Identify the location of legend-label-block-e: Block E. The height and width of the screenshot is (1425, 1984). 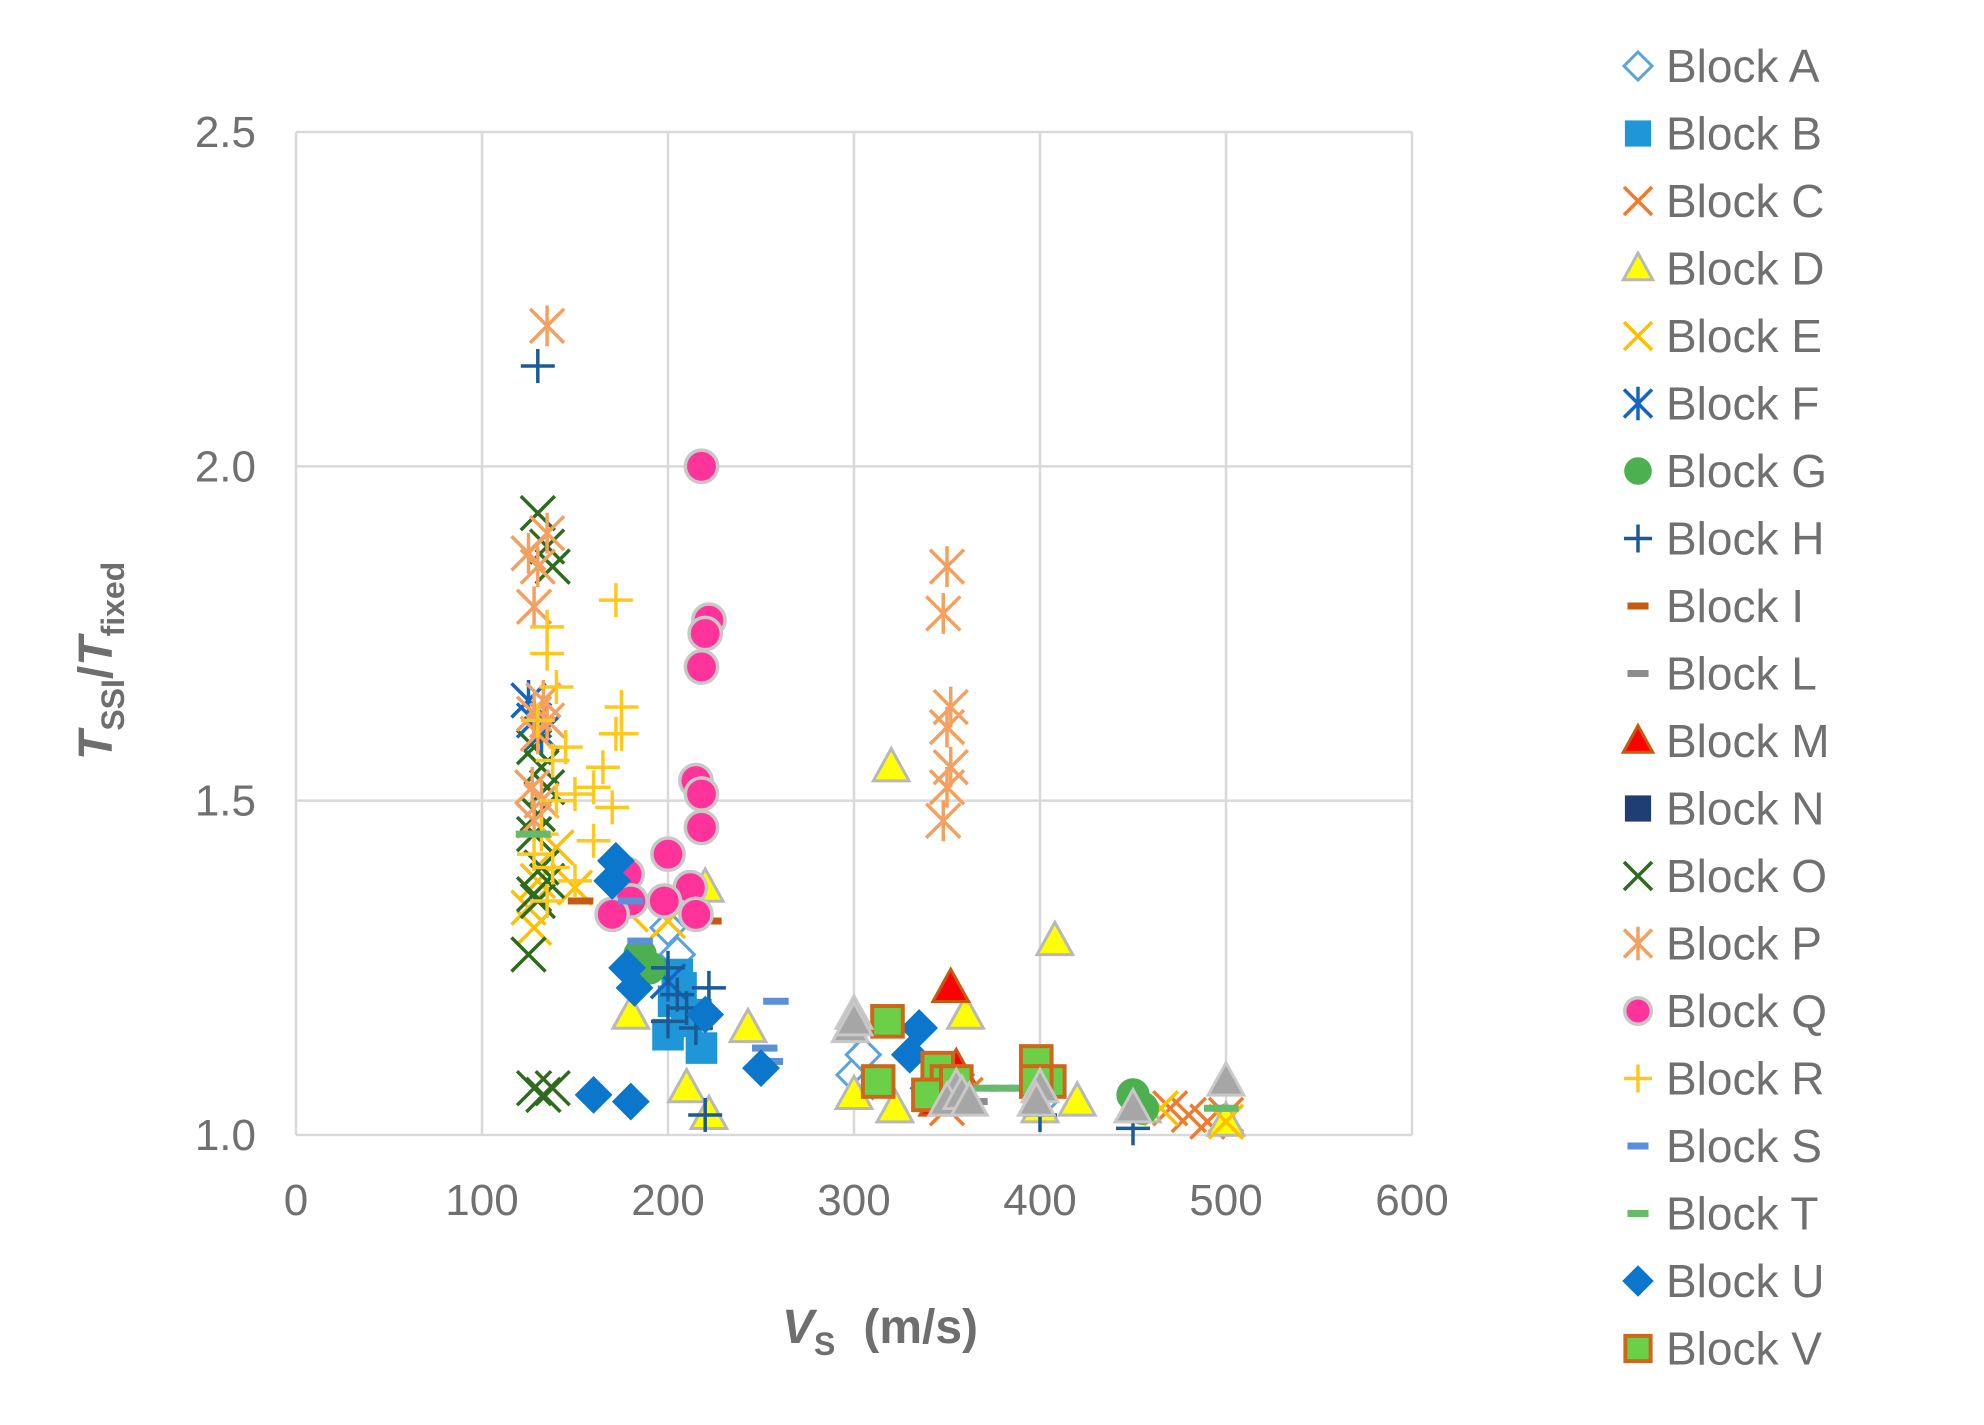
(1744, 336).